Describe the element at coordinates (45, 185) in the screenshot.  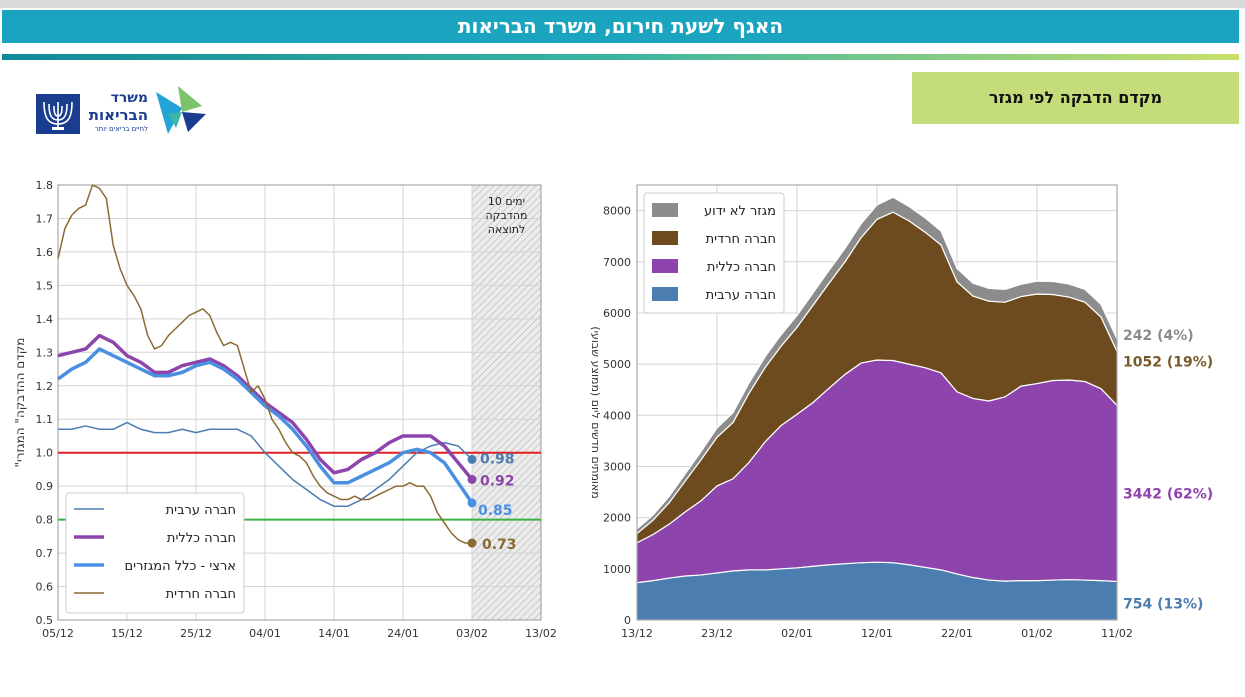
I see `y-tick-label: 1.8` at that location.